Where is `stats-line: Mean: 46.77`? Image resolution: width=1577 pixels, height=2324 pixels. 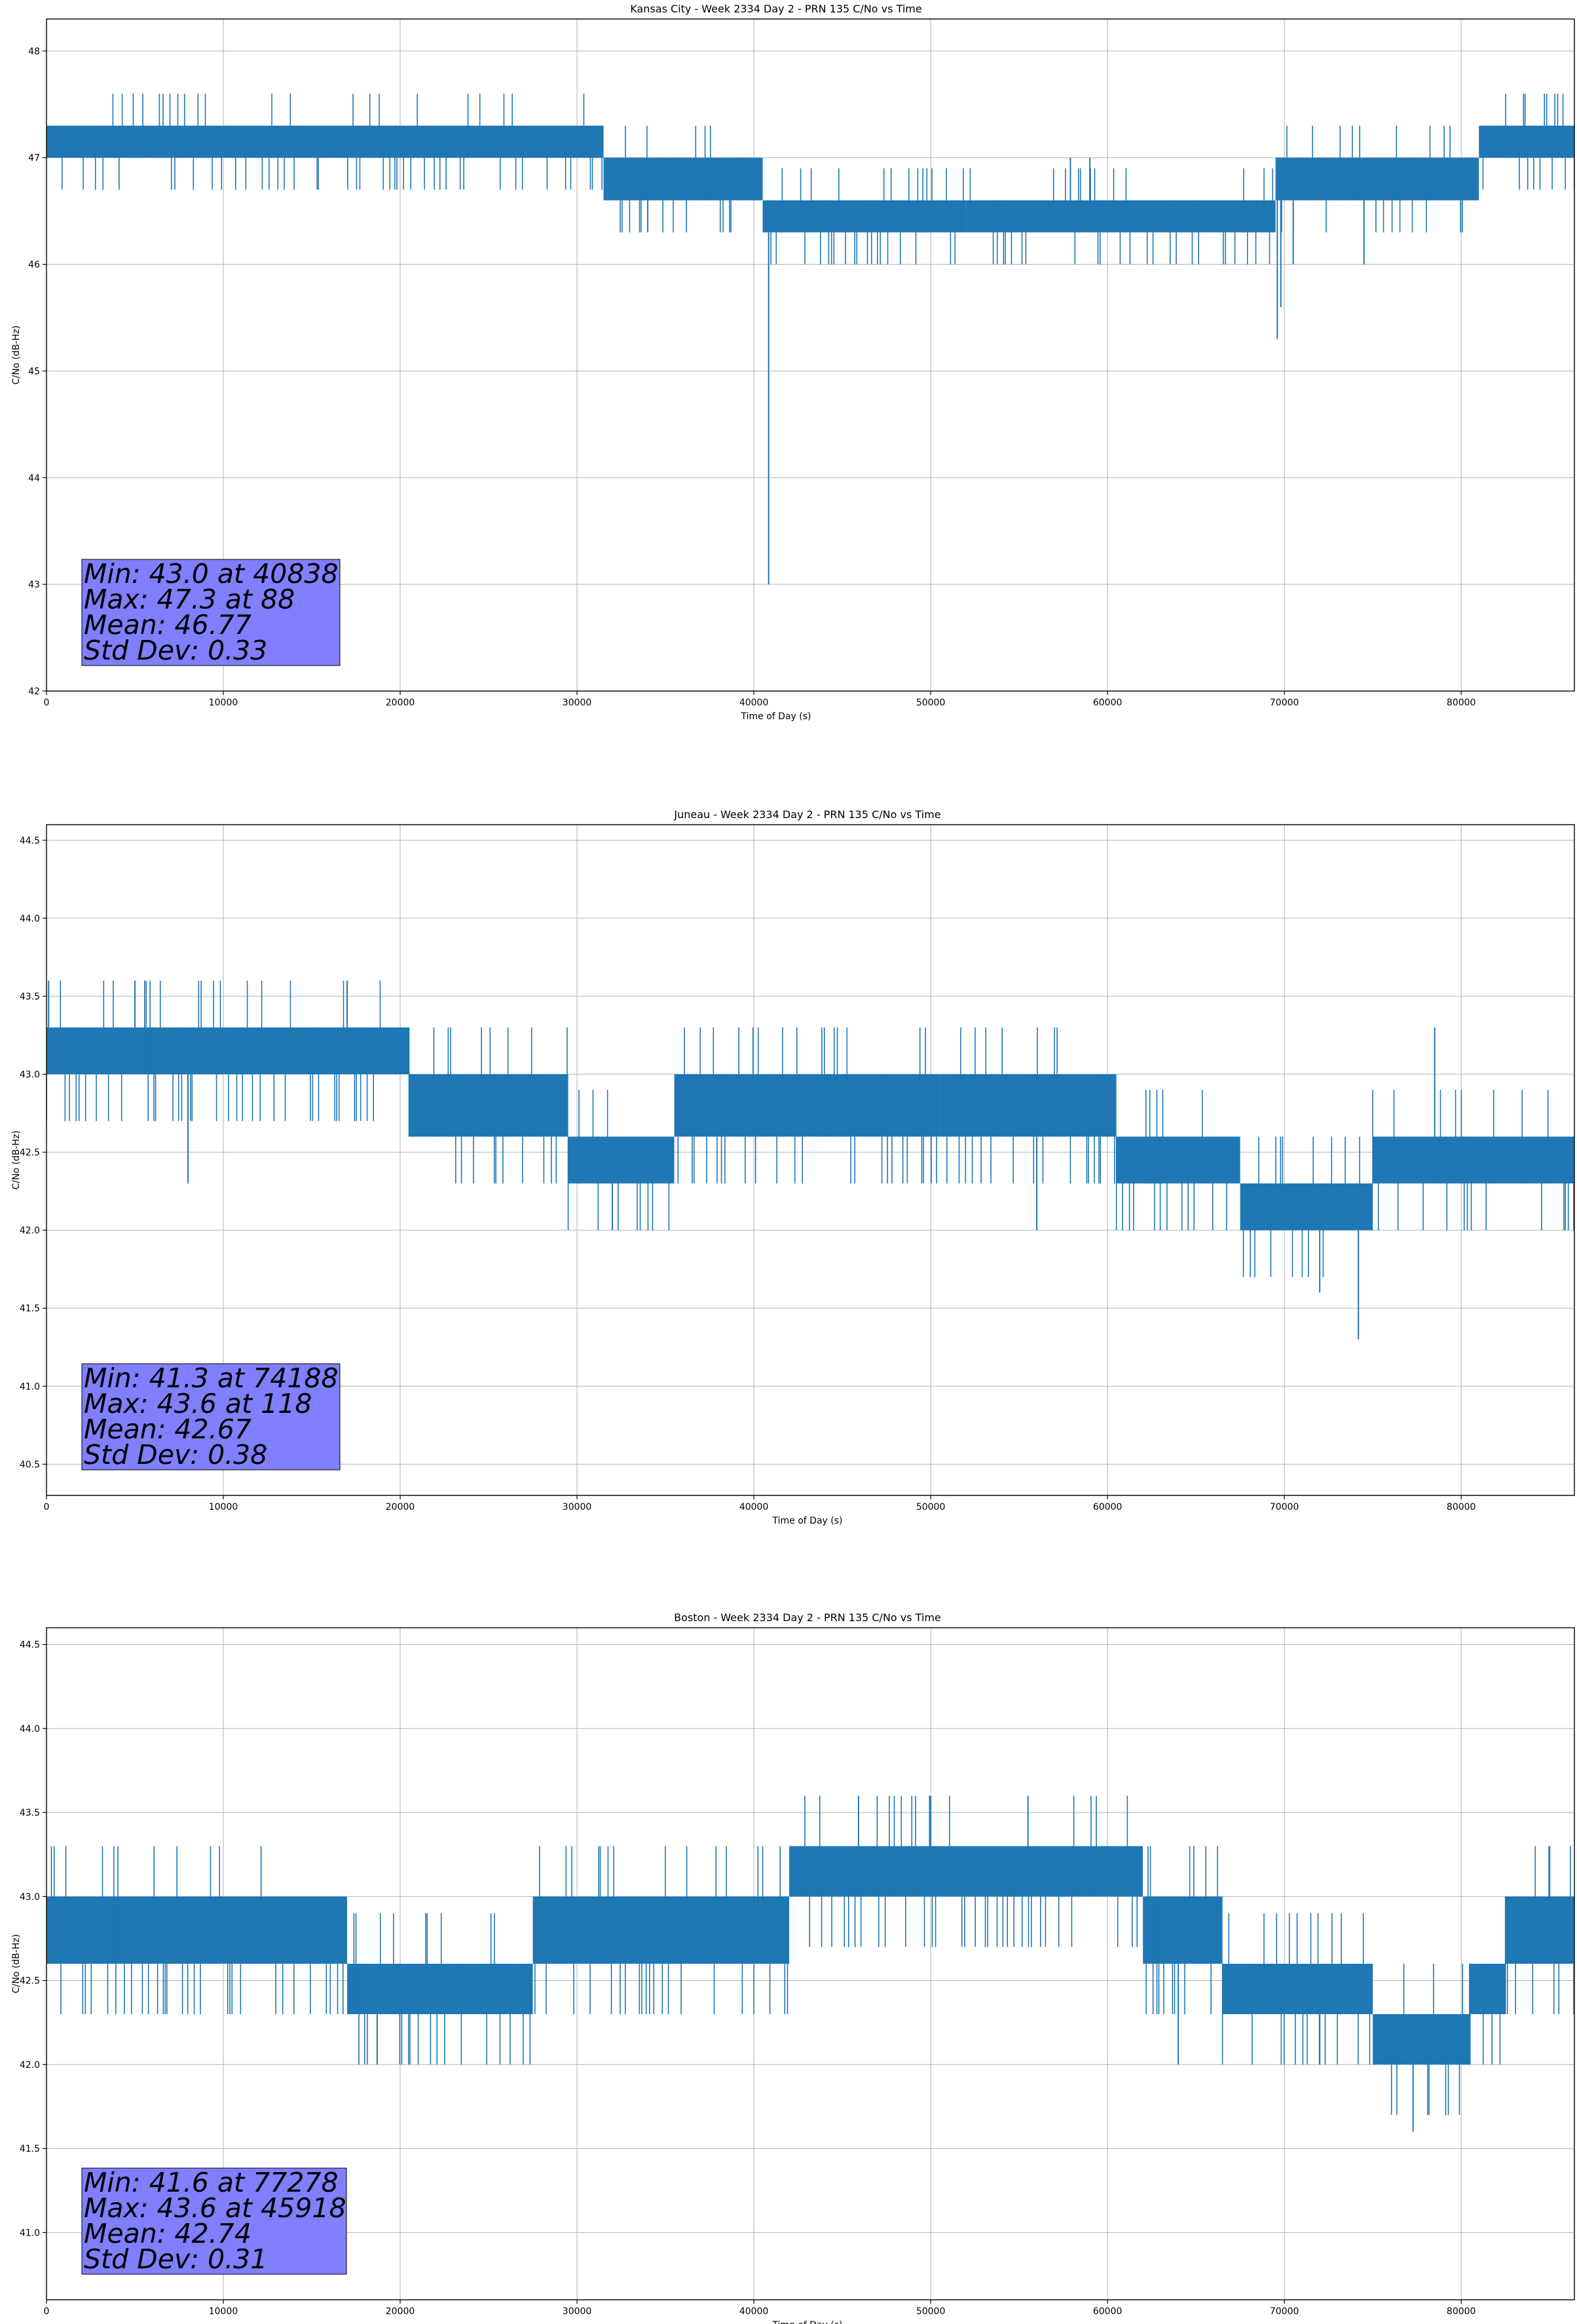 stats-line: Mean: 46.77 is located at coordinates (167, 625).